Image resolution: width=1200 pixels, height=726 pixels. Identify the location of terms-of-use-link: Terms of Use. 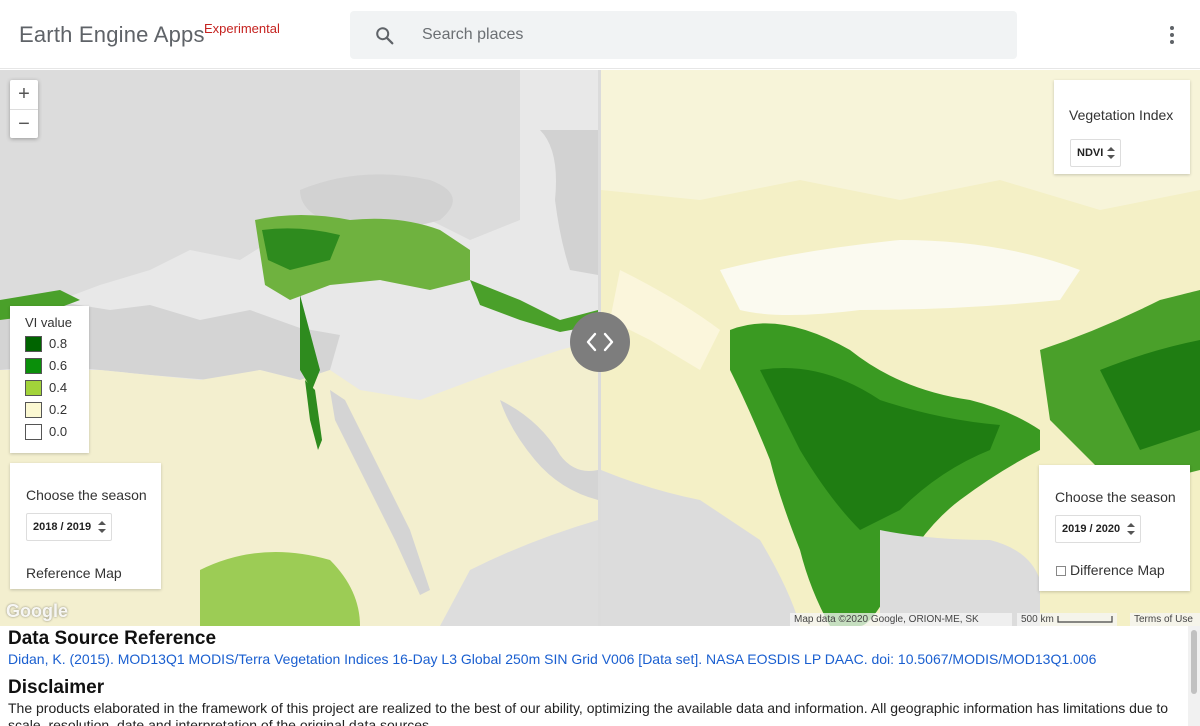
(1165, 619).